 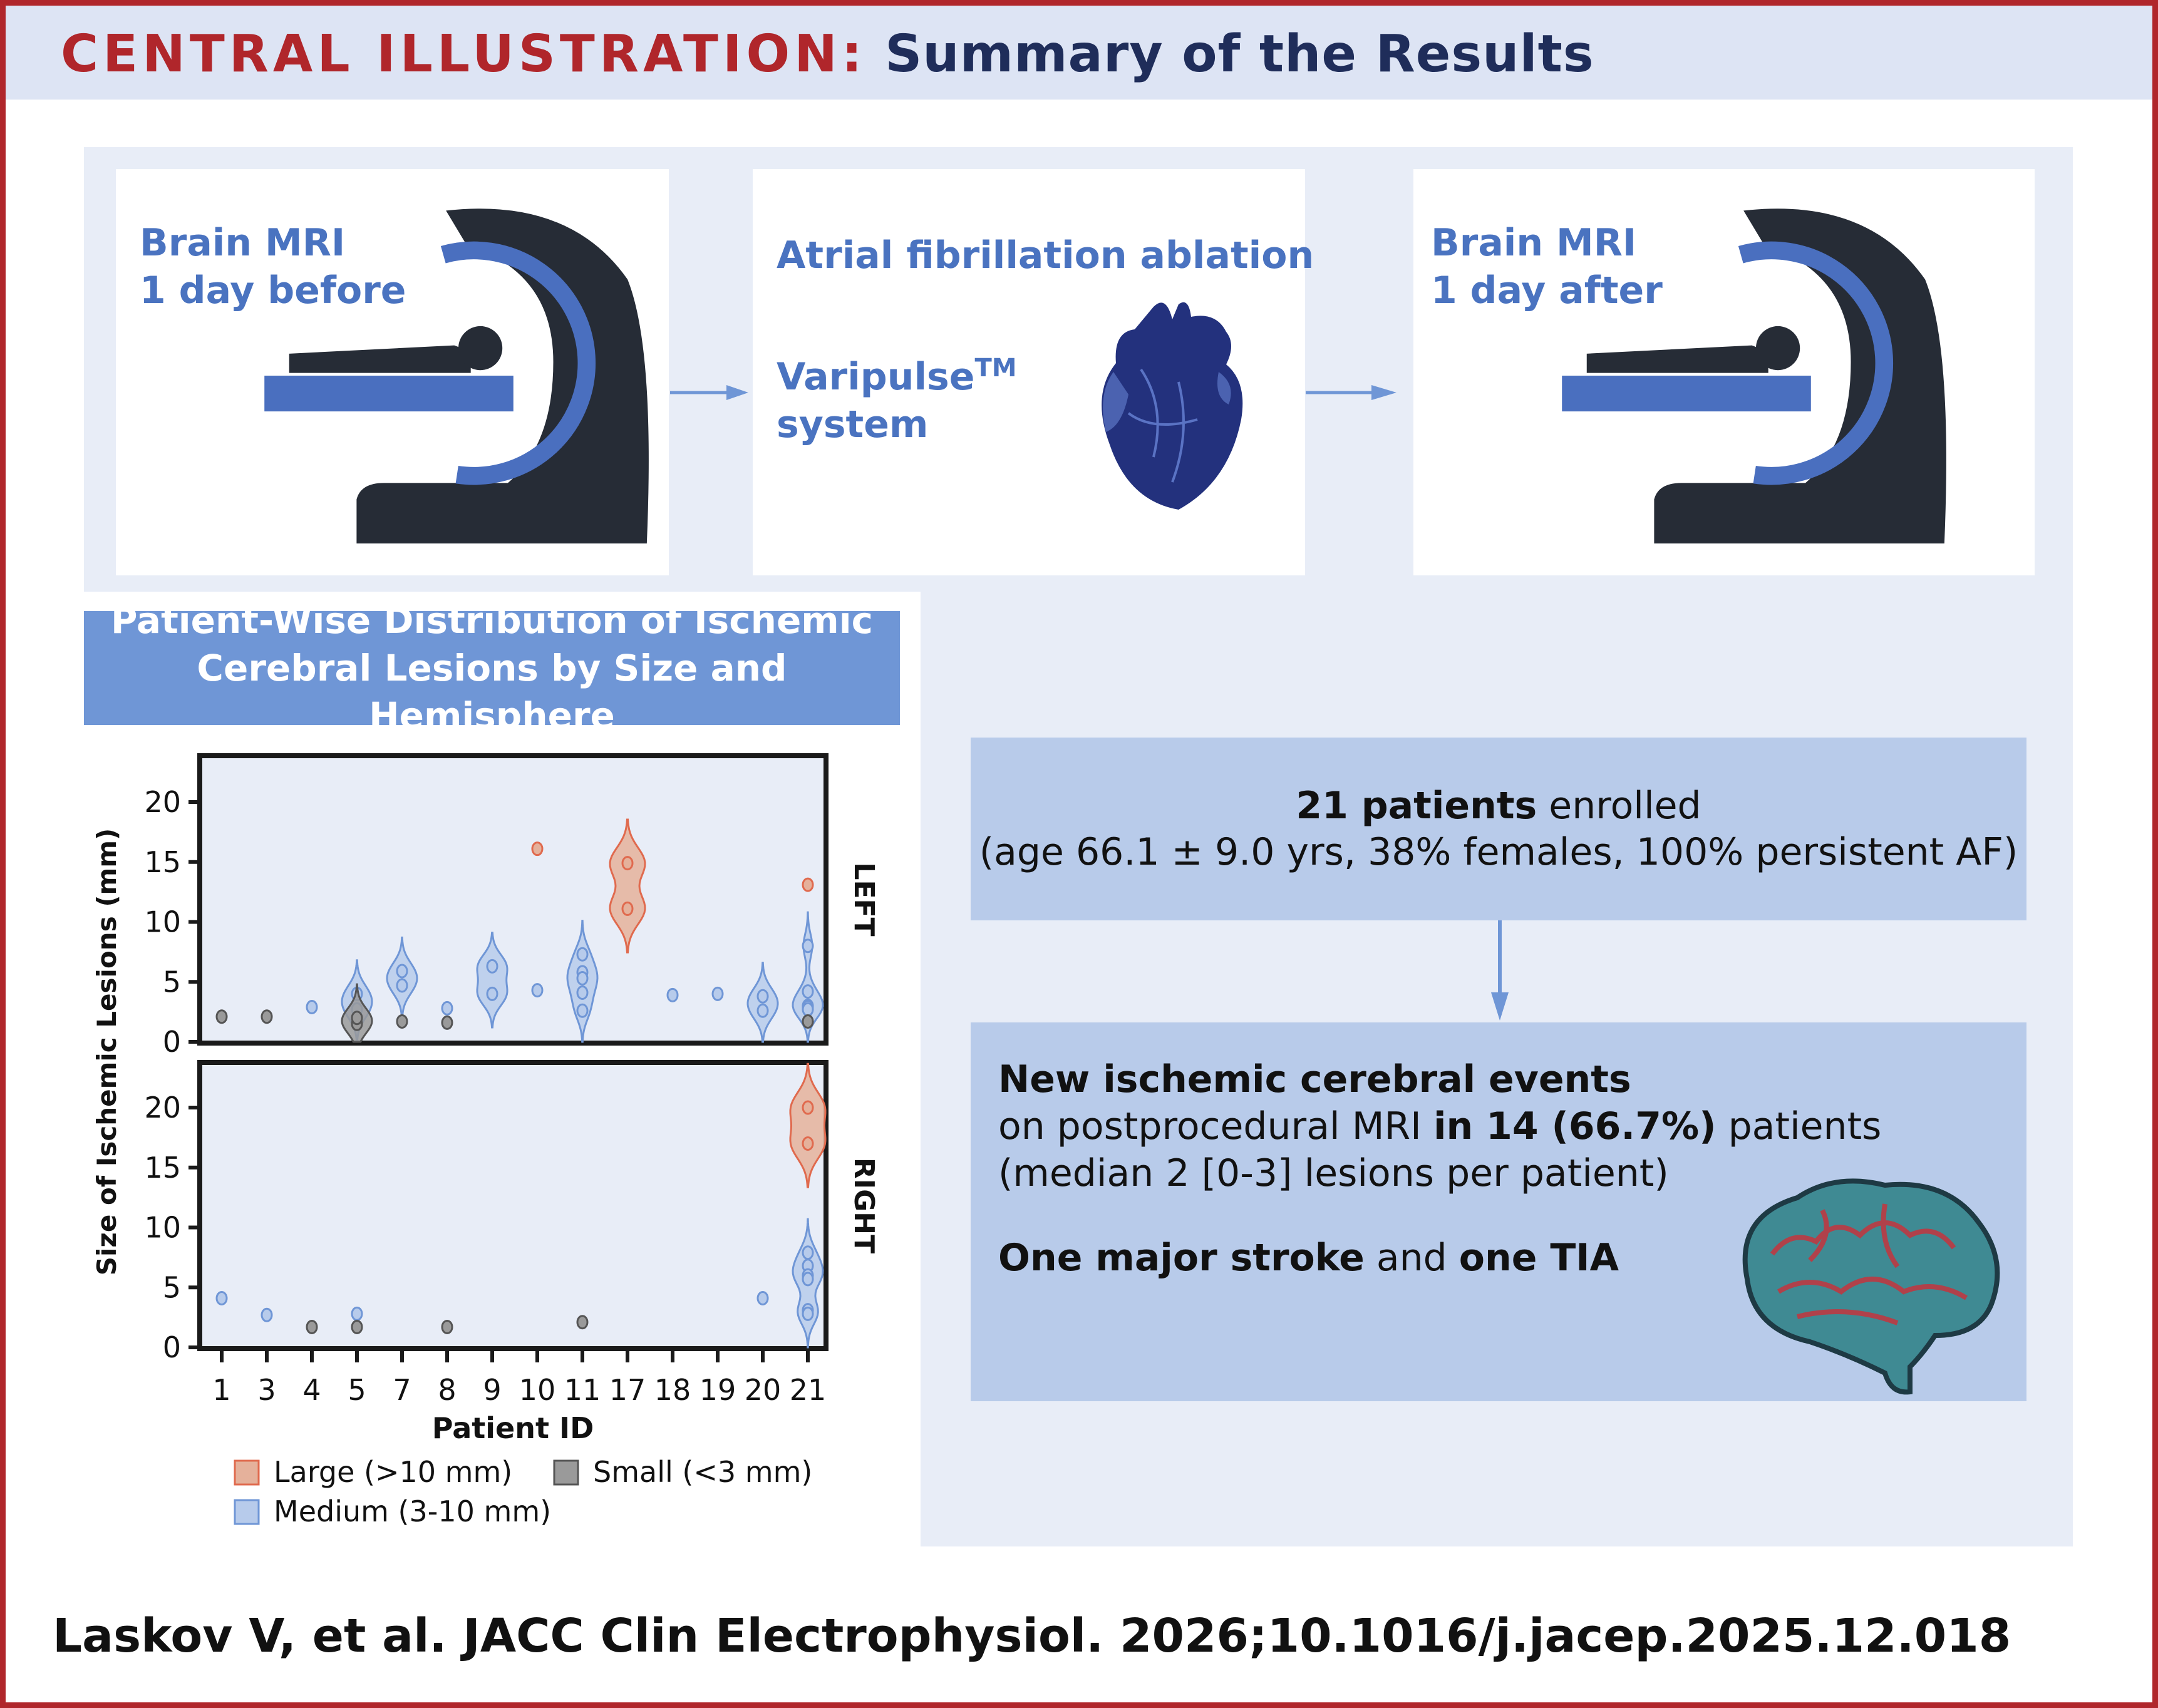 I want to click on brain-icon, so click(x=1871, y=1286).